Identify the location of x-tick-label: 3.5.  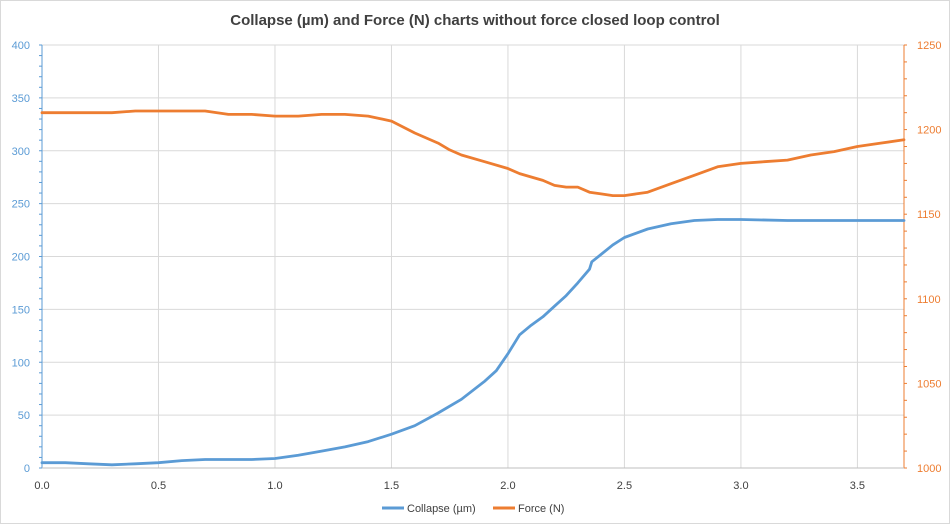
(857, 486).